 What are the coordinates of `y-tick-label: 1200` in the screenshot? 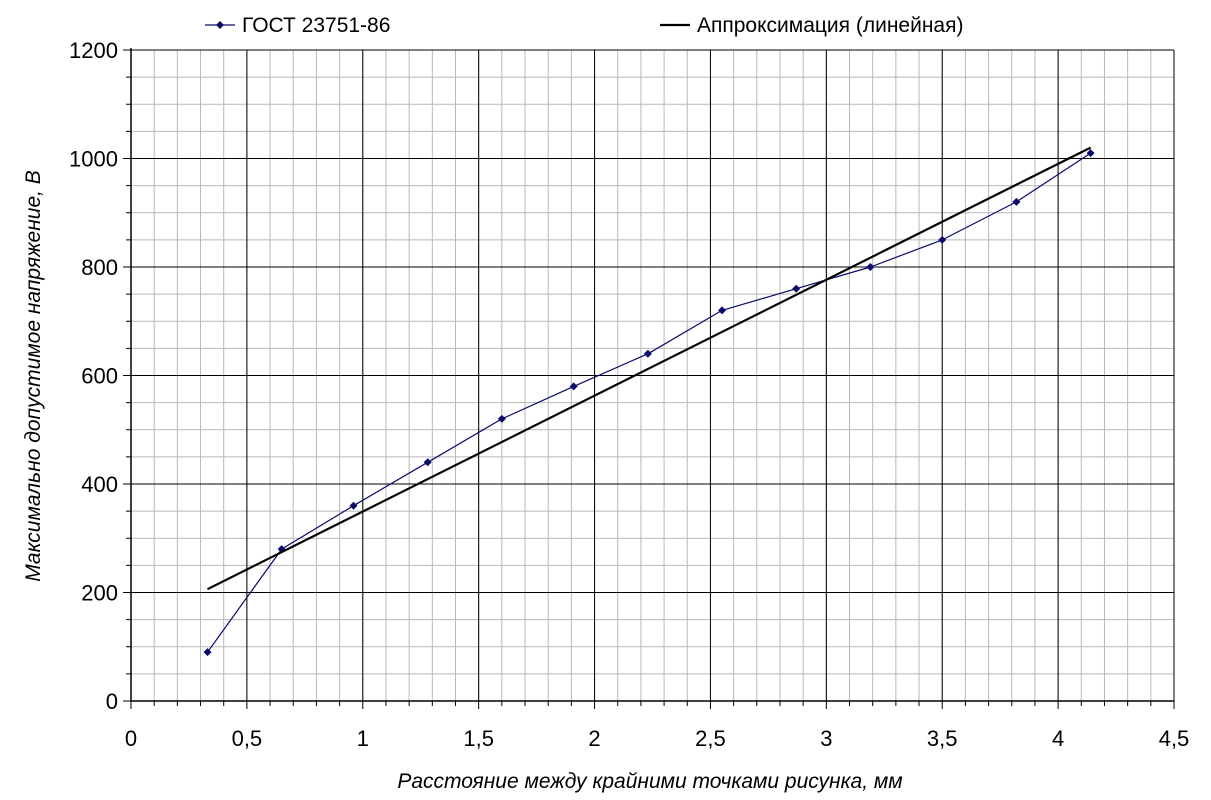 It's located at (93, 50).